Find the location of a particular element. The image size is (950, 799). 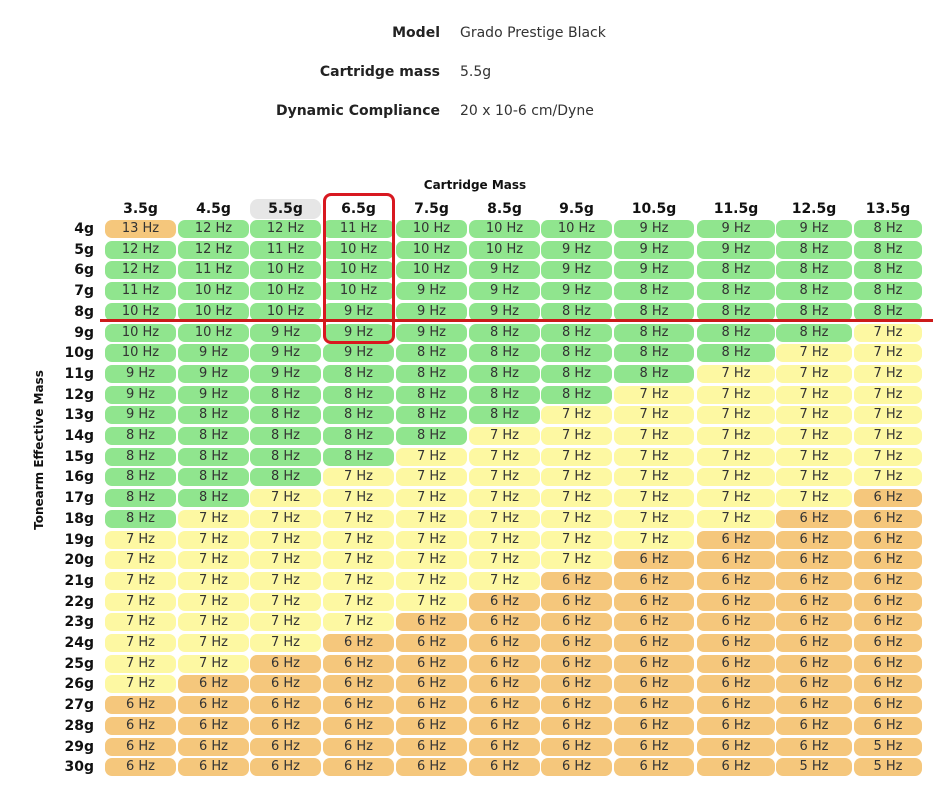

model-label: Model is located at coordinates (416, 33).